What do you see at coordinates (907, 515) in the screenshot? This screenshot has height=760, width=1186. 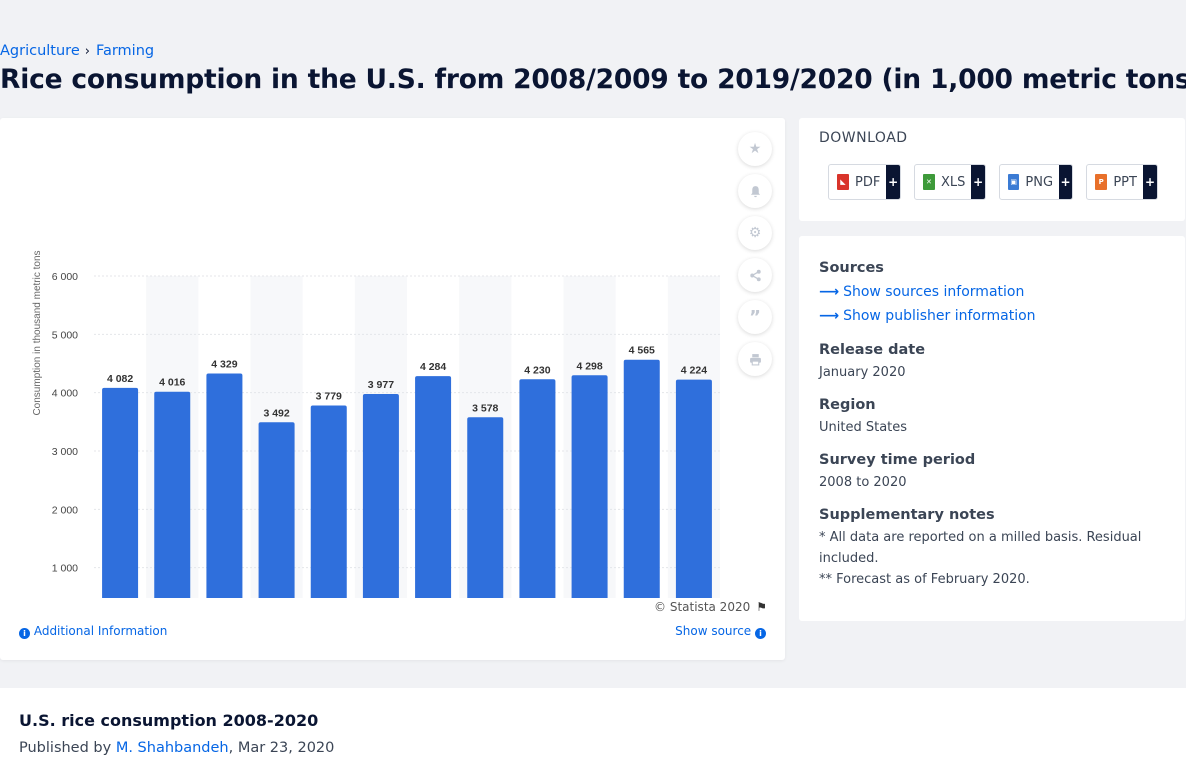 I see `supplementary-notes-heading: Supplementary notes` at bounding box center [907, 515].